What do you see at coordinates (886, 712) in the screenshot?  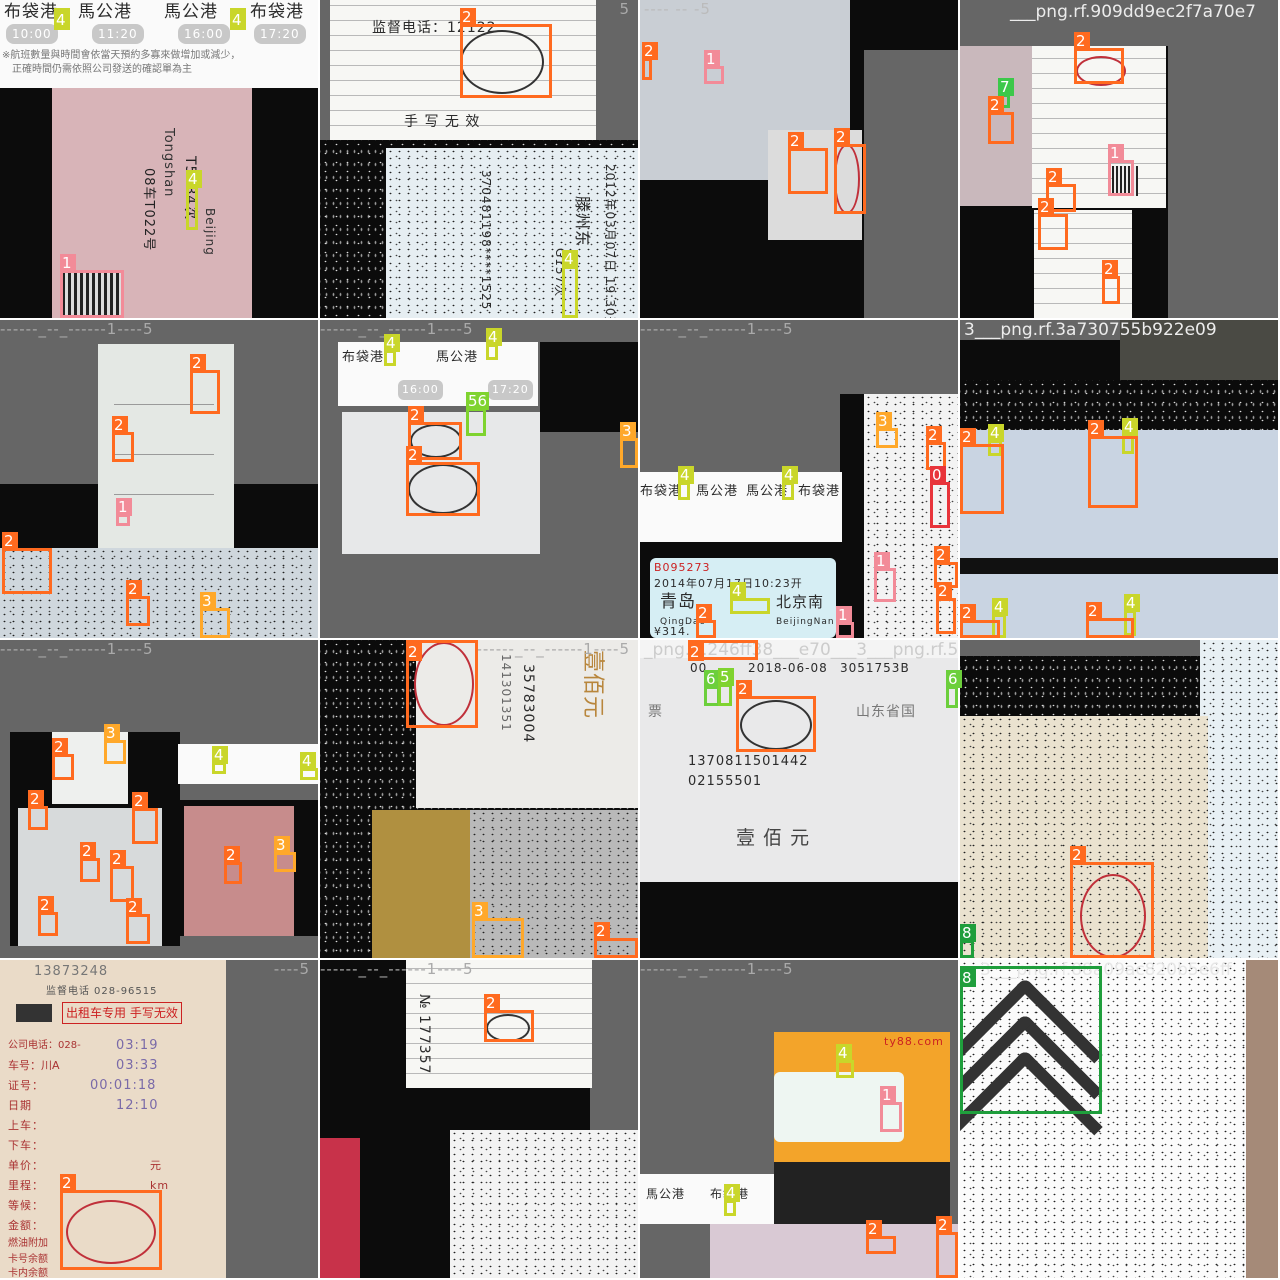 I see `receipt-text: 山东省国` at bounding box center [886, 712].